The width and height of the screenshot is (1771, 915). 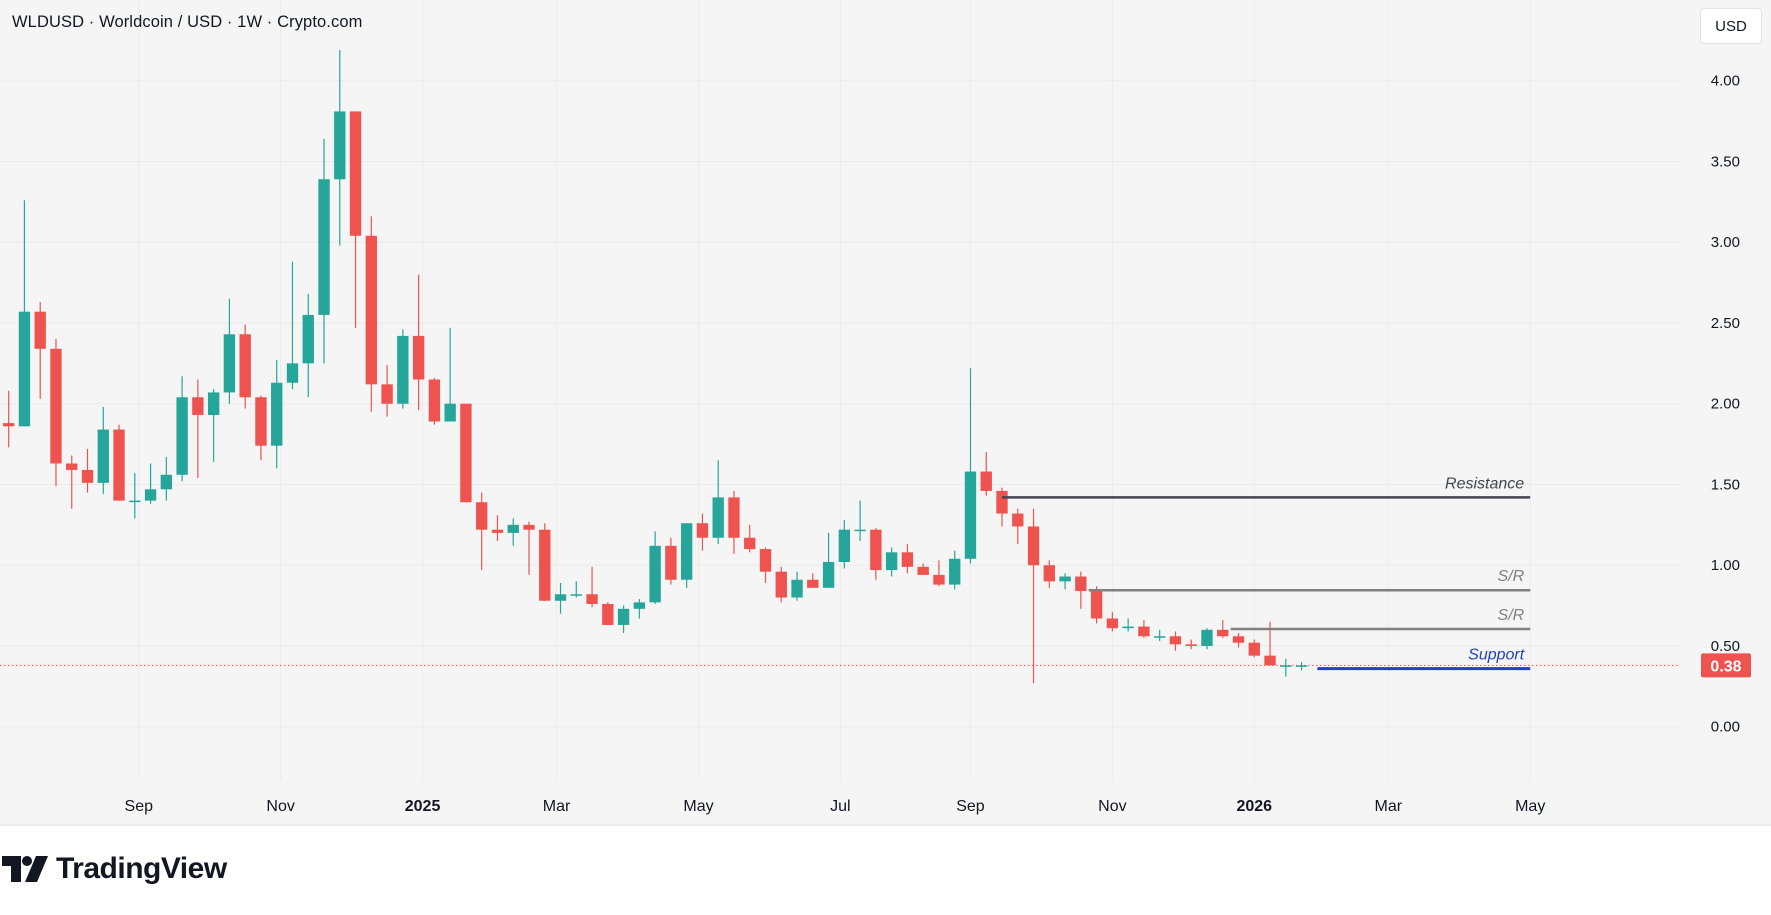 What do you see at coordinates (1496, 655) in the screenshot?
I see `level-label-support: Support` at bounding box center [1496, 655].